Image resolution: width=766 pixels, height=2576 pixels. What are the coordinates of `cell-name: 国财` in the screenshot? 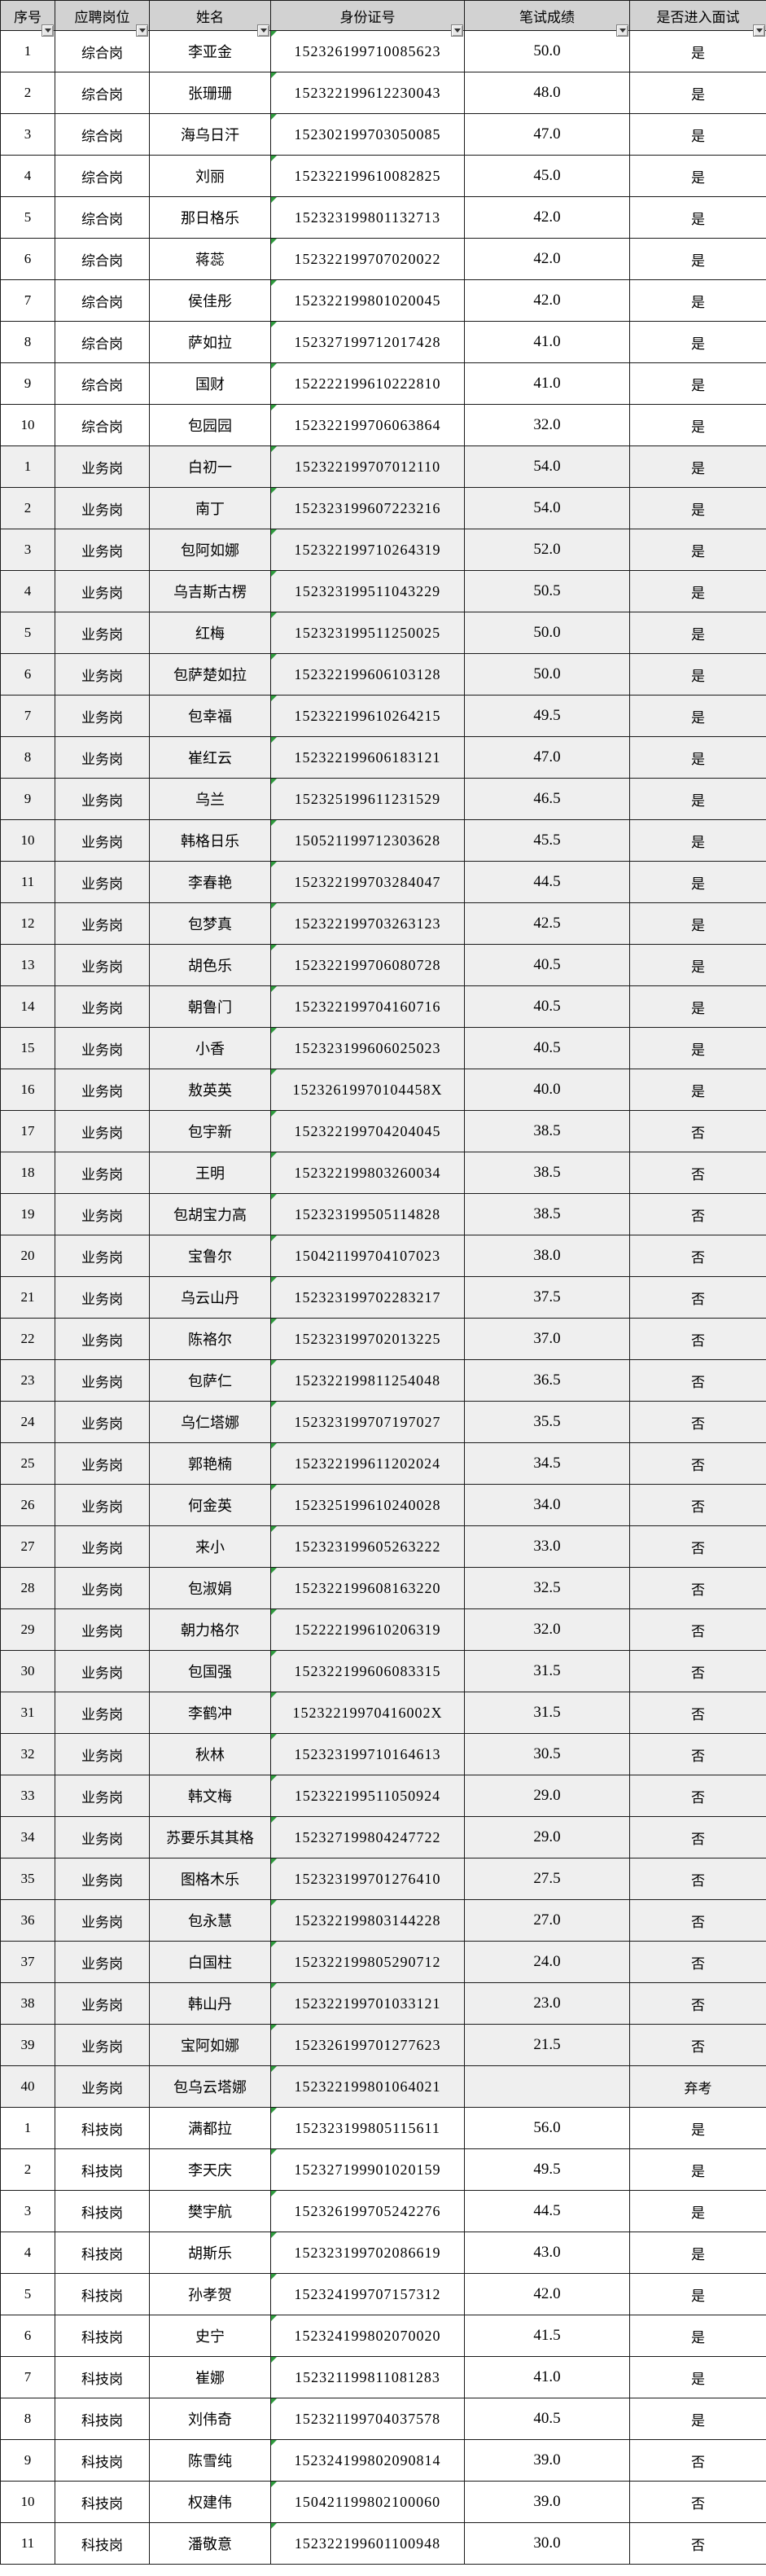 It's located at (210, 383).